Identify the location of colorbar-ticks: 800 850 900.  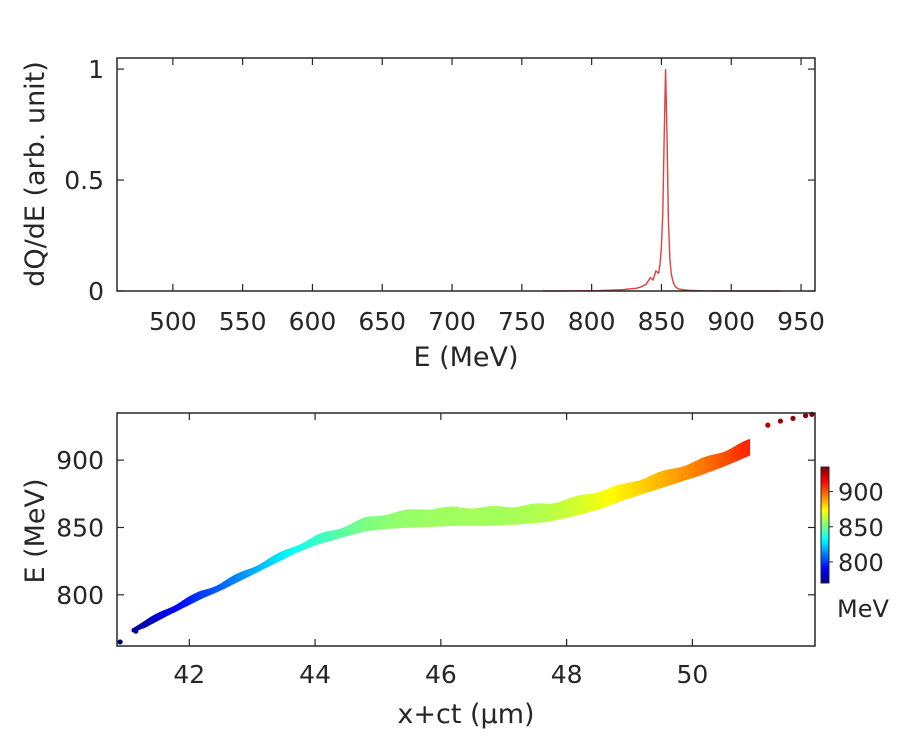
(856, 528).